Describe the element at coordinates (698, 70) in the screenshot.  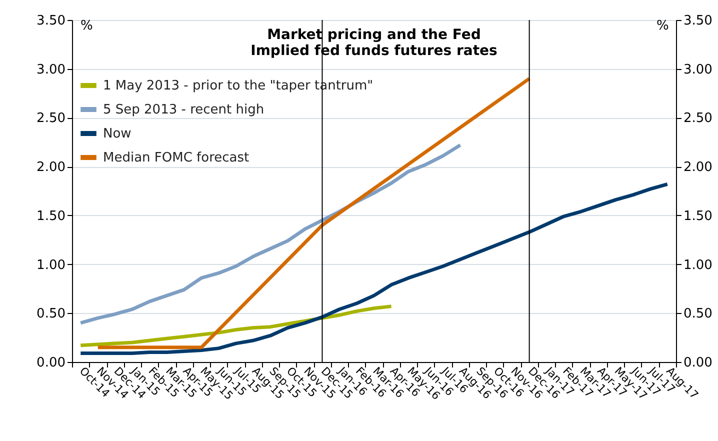
I see `y2-tick-label: 3.00` at that location.